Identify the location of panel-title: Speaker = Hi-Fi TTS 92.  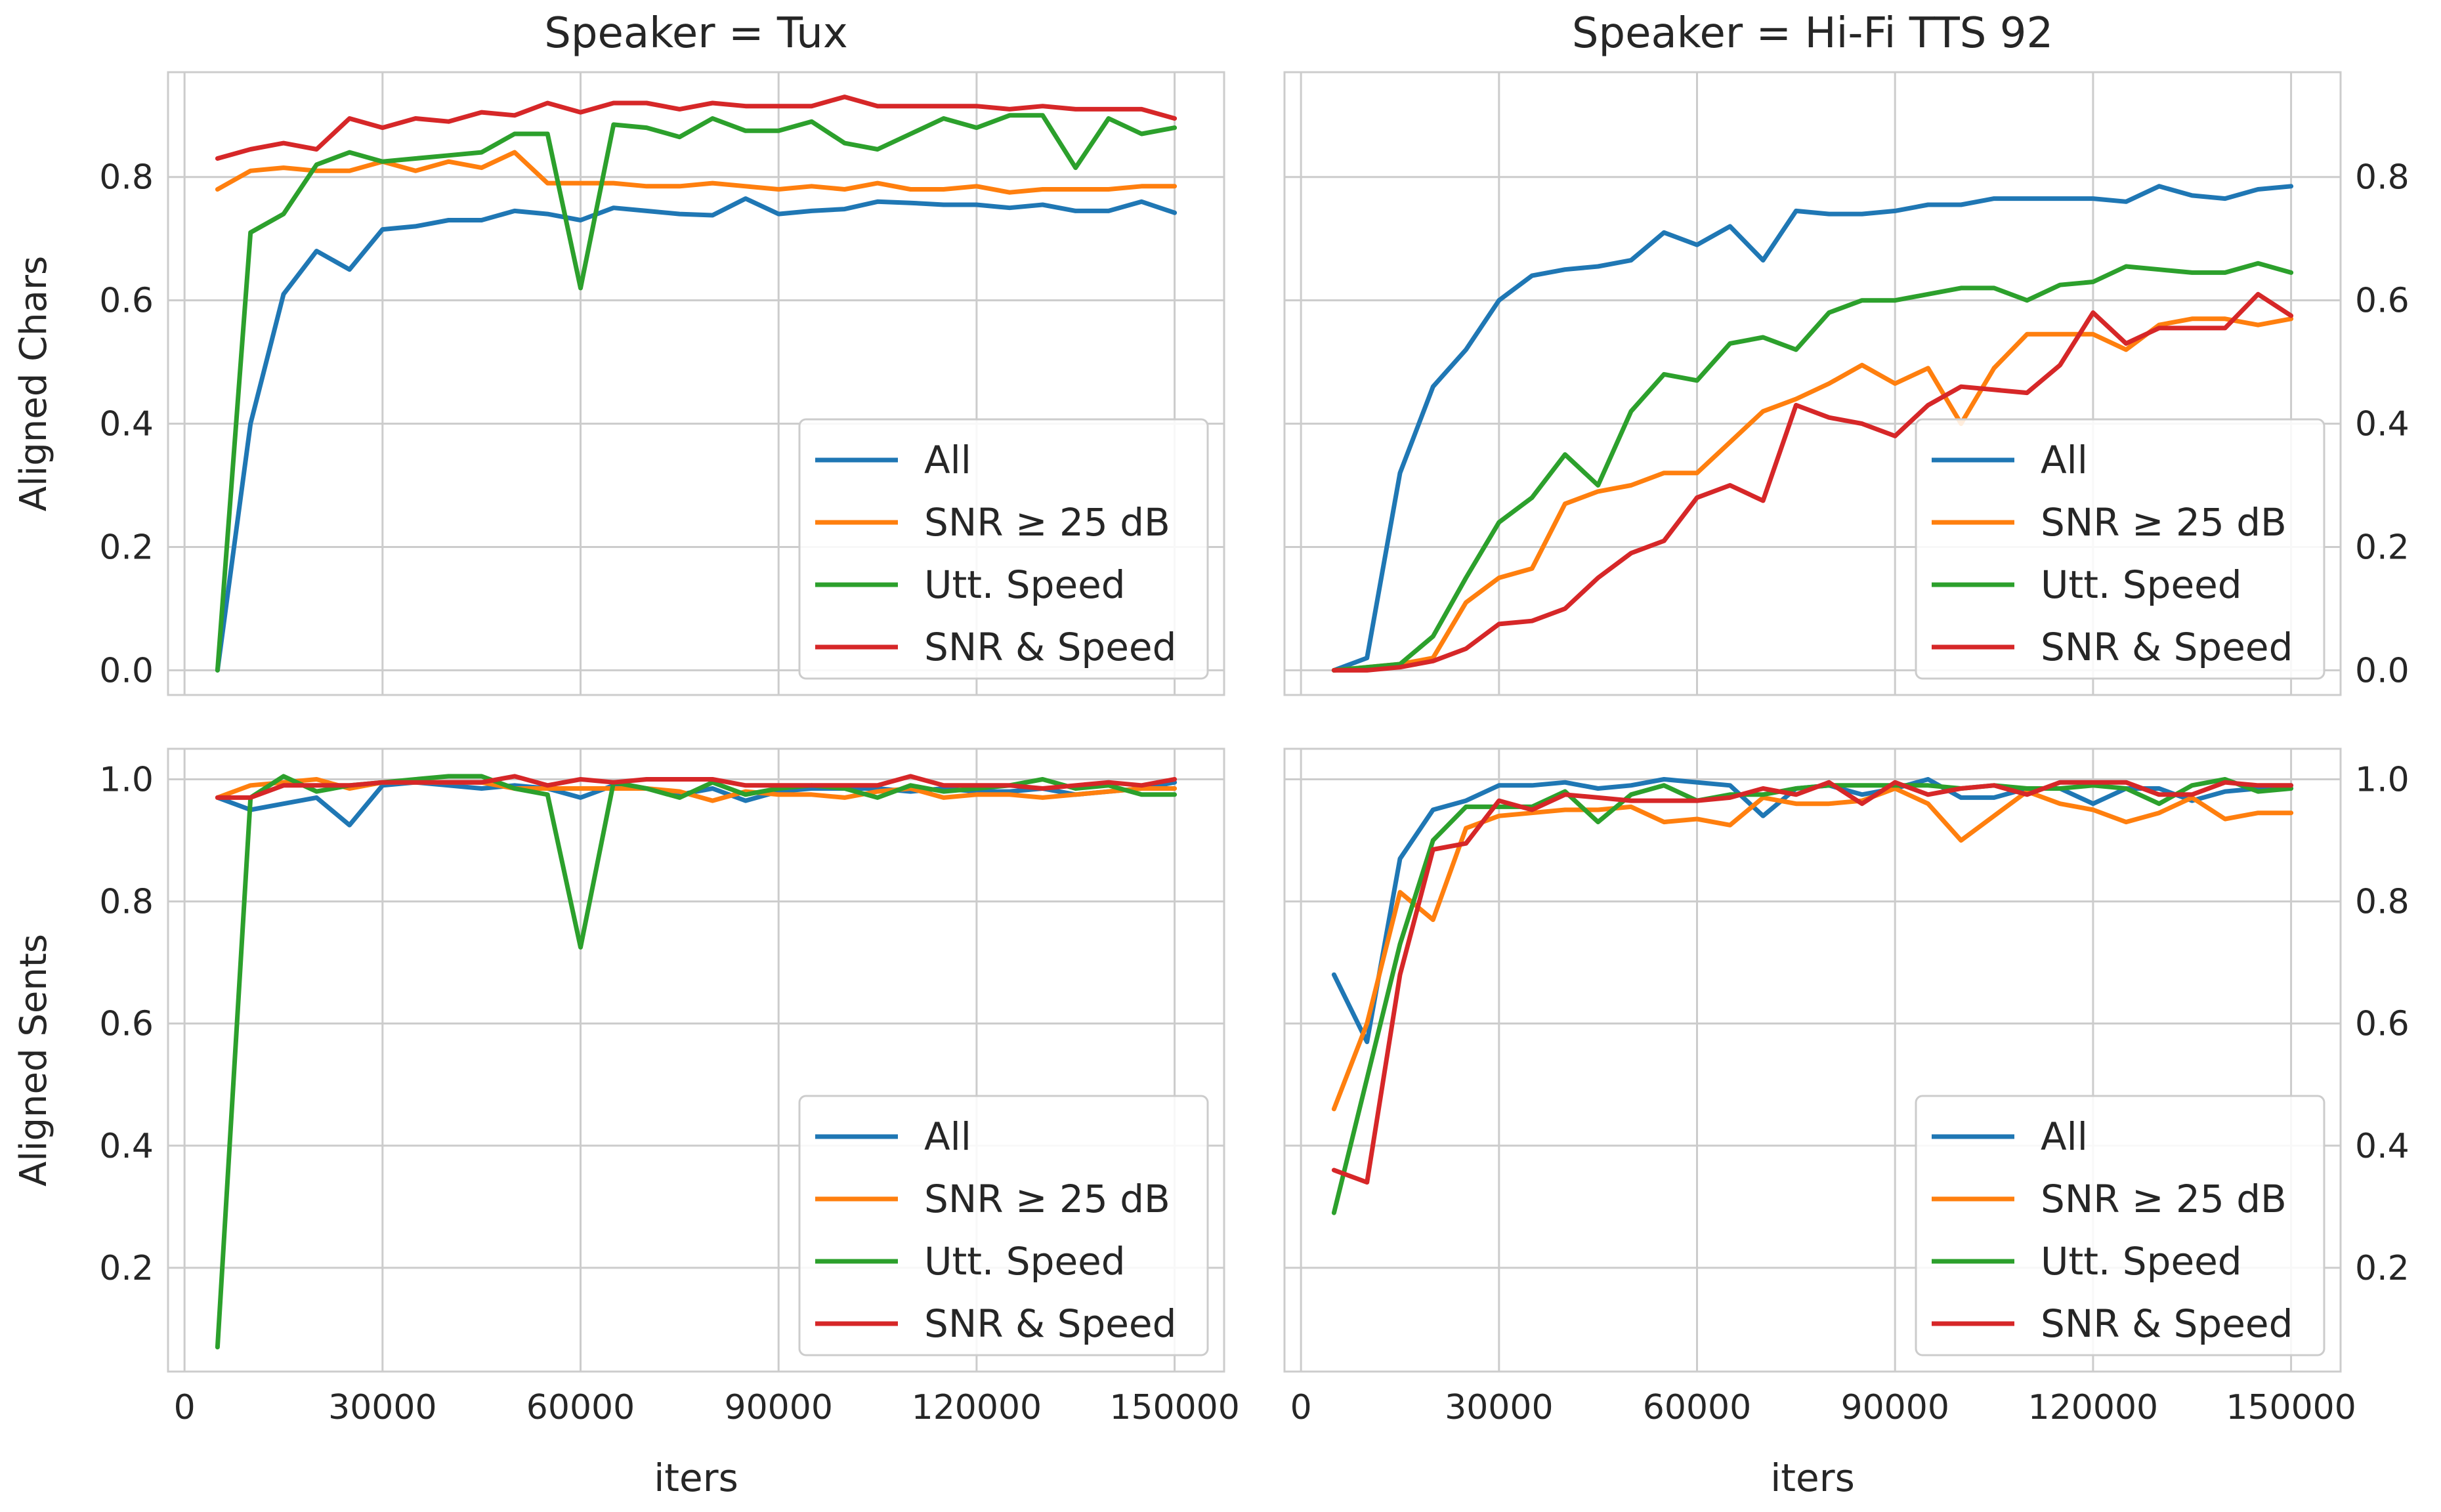
(1812, 33).